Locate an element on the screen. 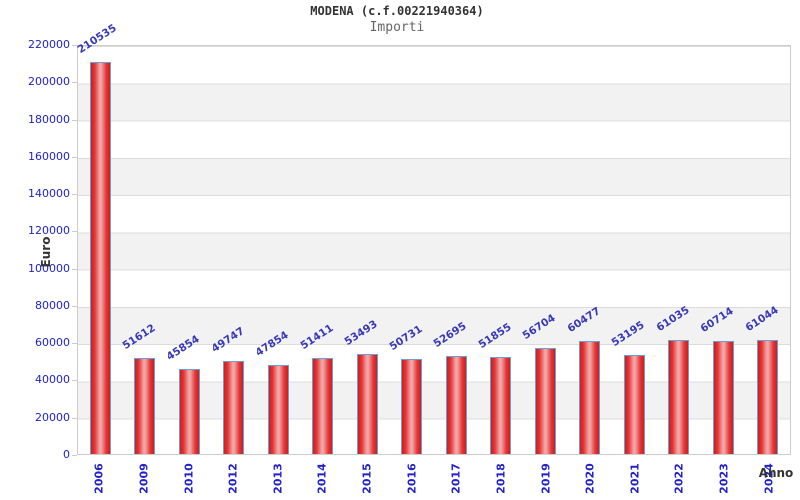  bar-slot: 45854 is located at coordinates (188, 250).